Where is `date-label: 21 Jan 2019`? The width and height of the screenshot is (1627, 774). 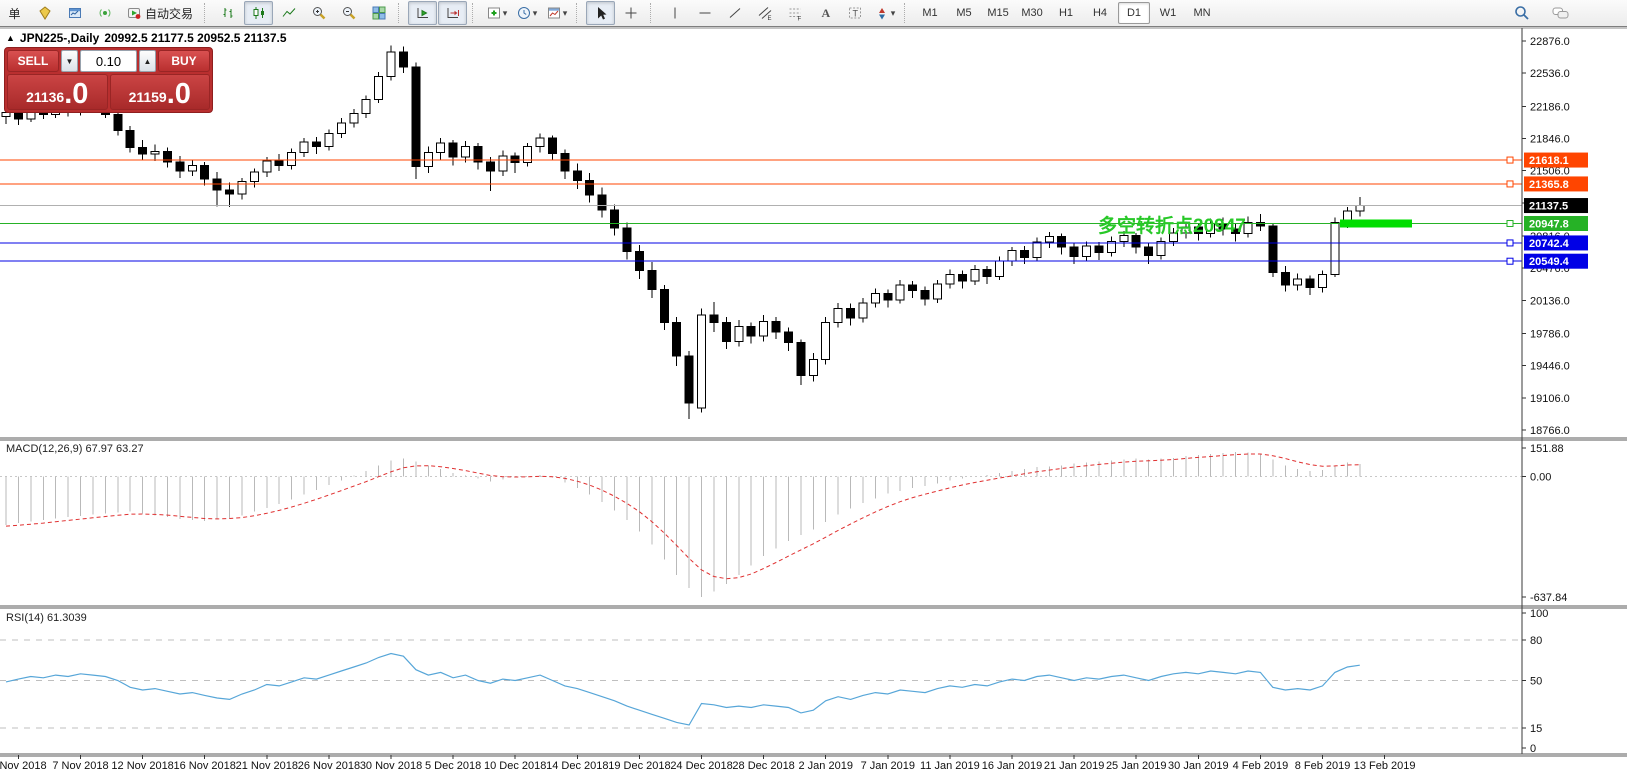
date-label: 21 Jan 2019 is located at coordinates (1074, 766).